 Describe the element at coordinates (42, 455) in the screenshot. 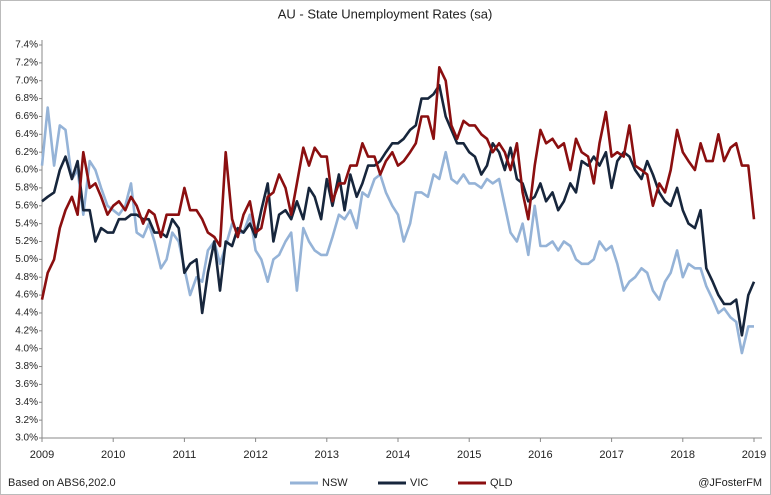

I see `x-tick-label: 2009` at that location.